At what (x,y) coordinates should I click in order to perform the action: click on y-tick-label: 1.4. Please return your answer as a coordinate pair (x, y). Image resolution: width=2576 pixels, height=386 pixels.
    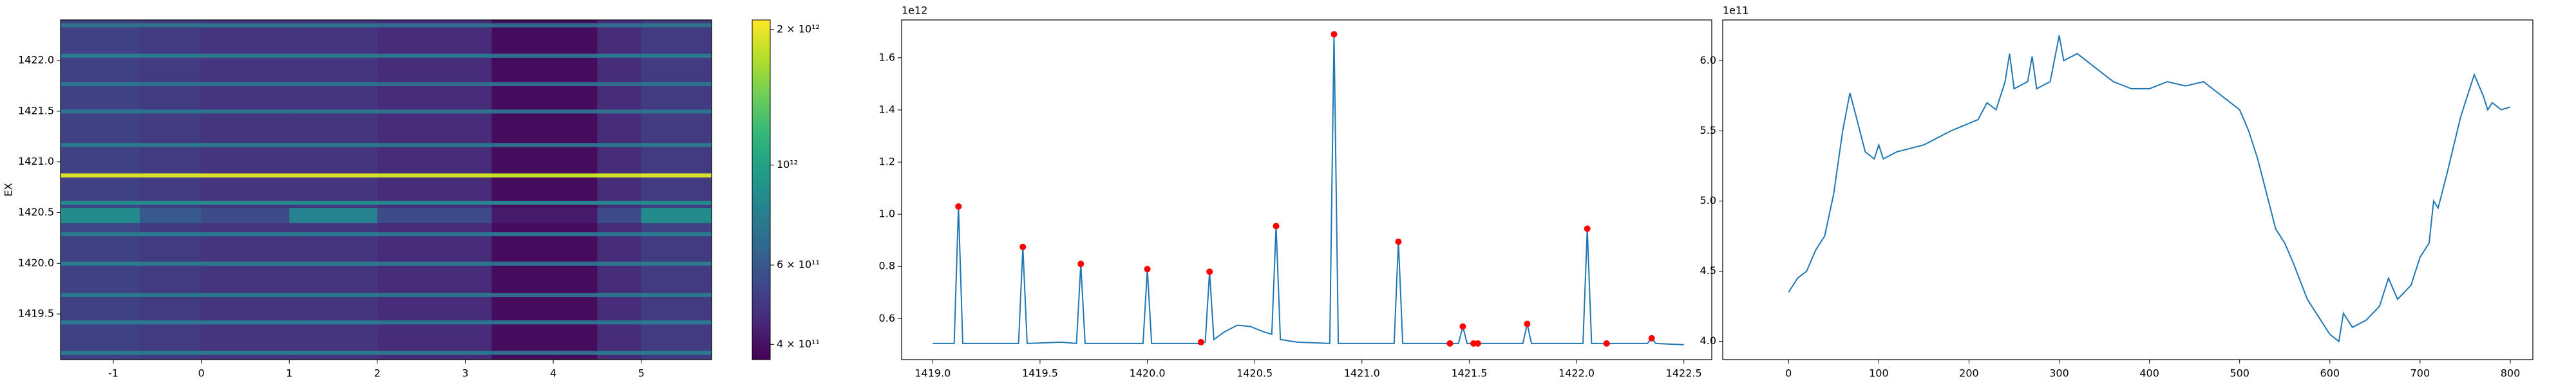
    Looking at the image, I should click on (887, 109).